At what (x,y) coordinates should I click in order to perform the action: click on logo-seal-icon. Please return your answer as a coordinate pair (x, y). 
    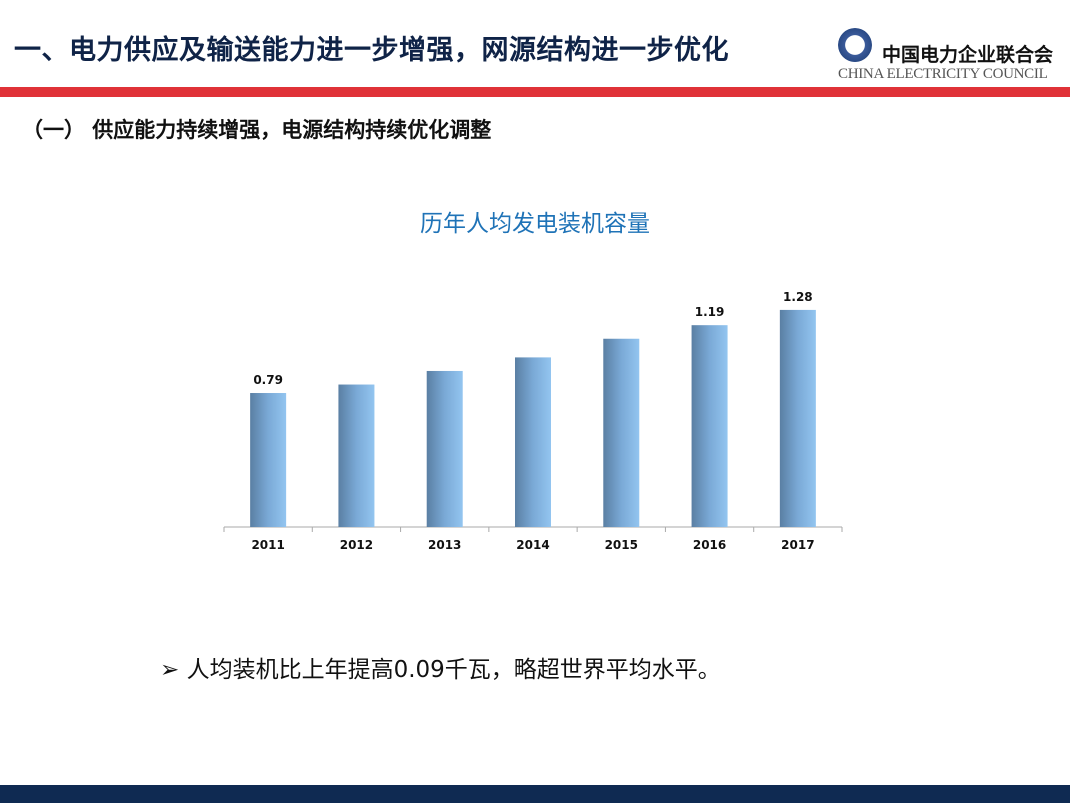
    Looking at the image, I should click on (855, 45).